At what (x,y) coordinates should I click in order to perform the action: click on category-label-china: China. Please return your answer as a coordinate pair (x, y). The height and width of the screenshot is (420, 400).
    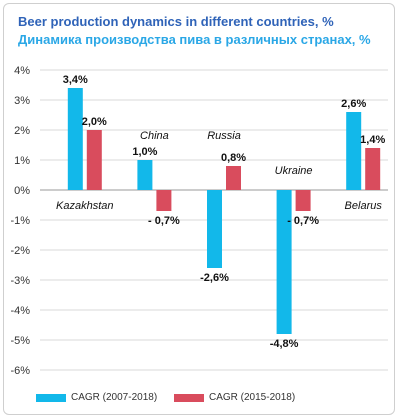
    Looking at the image, I should click on (154, 136).